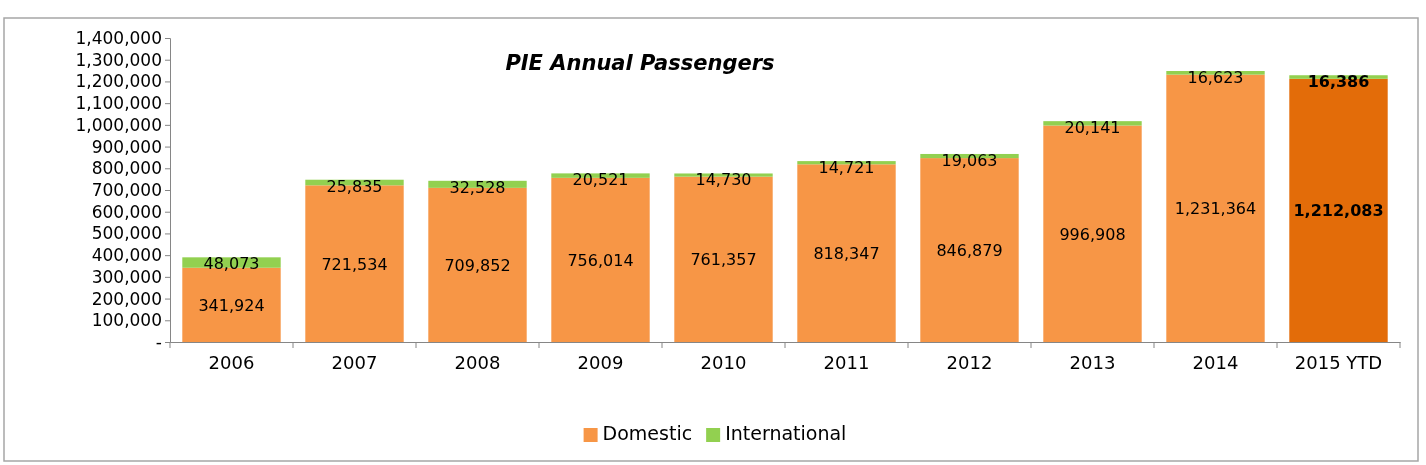  I want to click on x-tick-label: 2006, so click(231, 362).